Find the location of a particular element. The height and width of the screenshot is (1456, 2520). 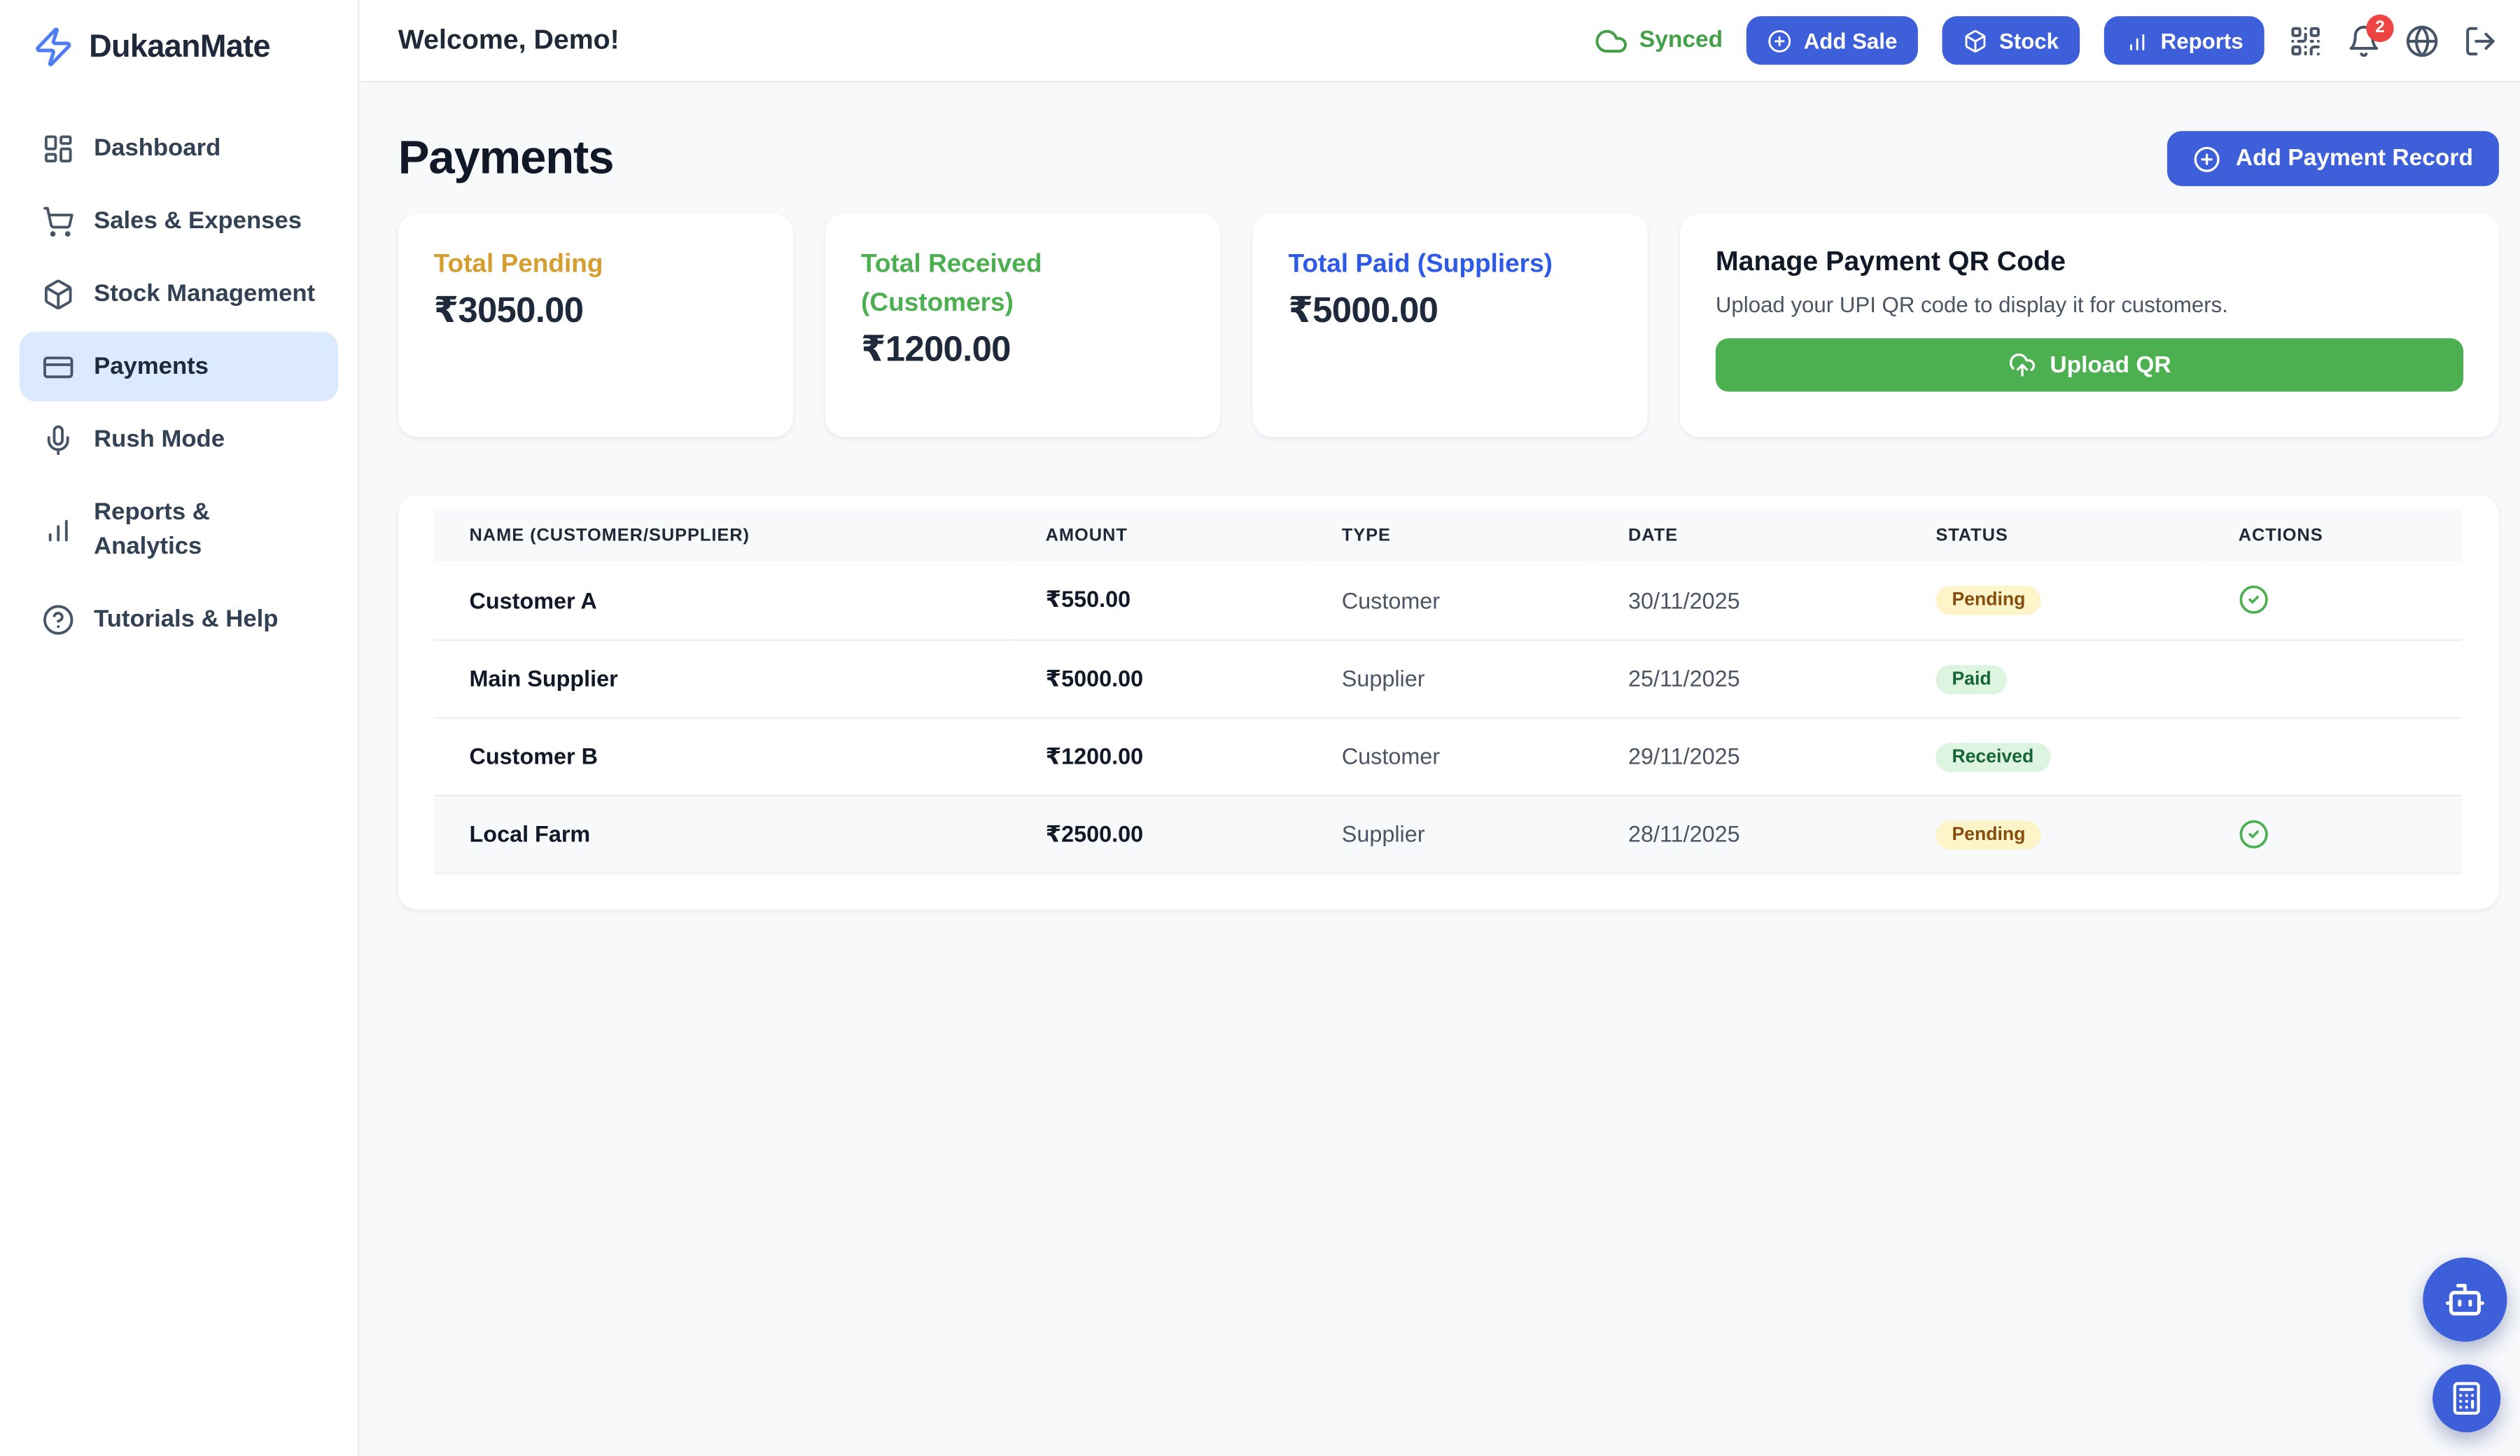

row-date: 29/11/2025 is located at coordinates (1684, 756).